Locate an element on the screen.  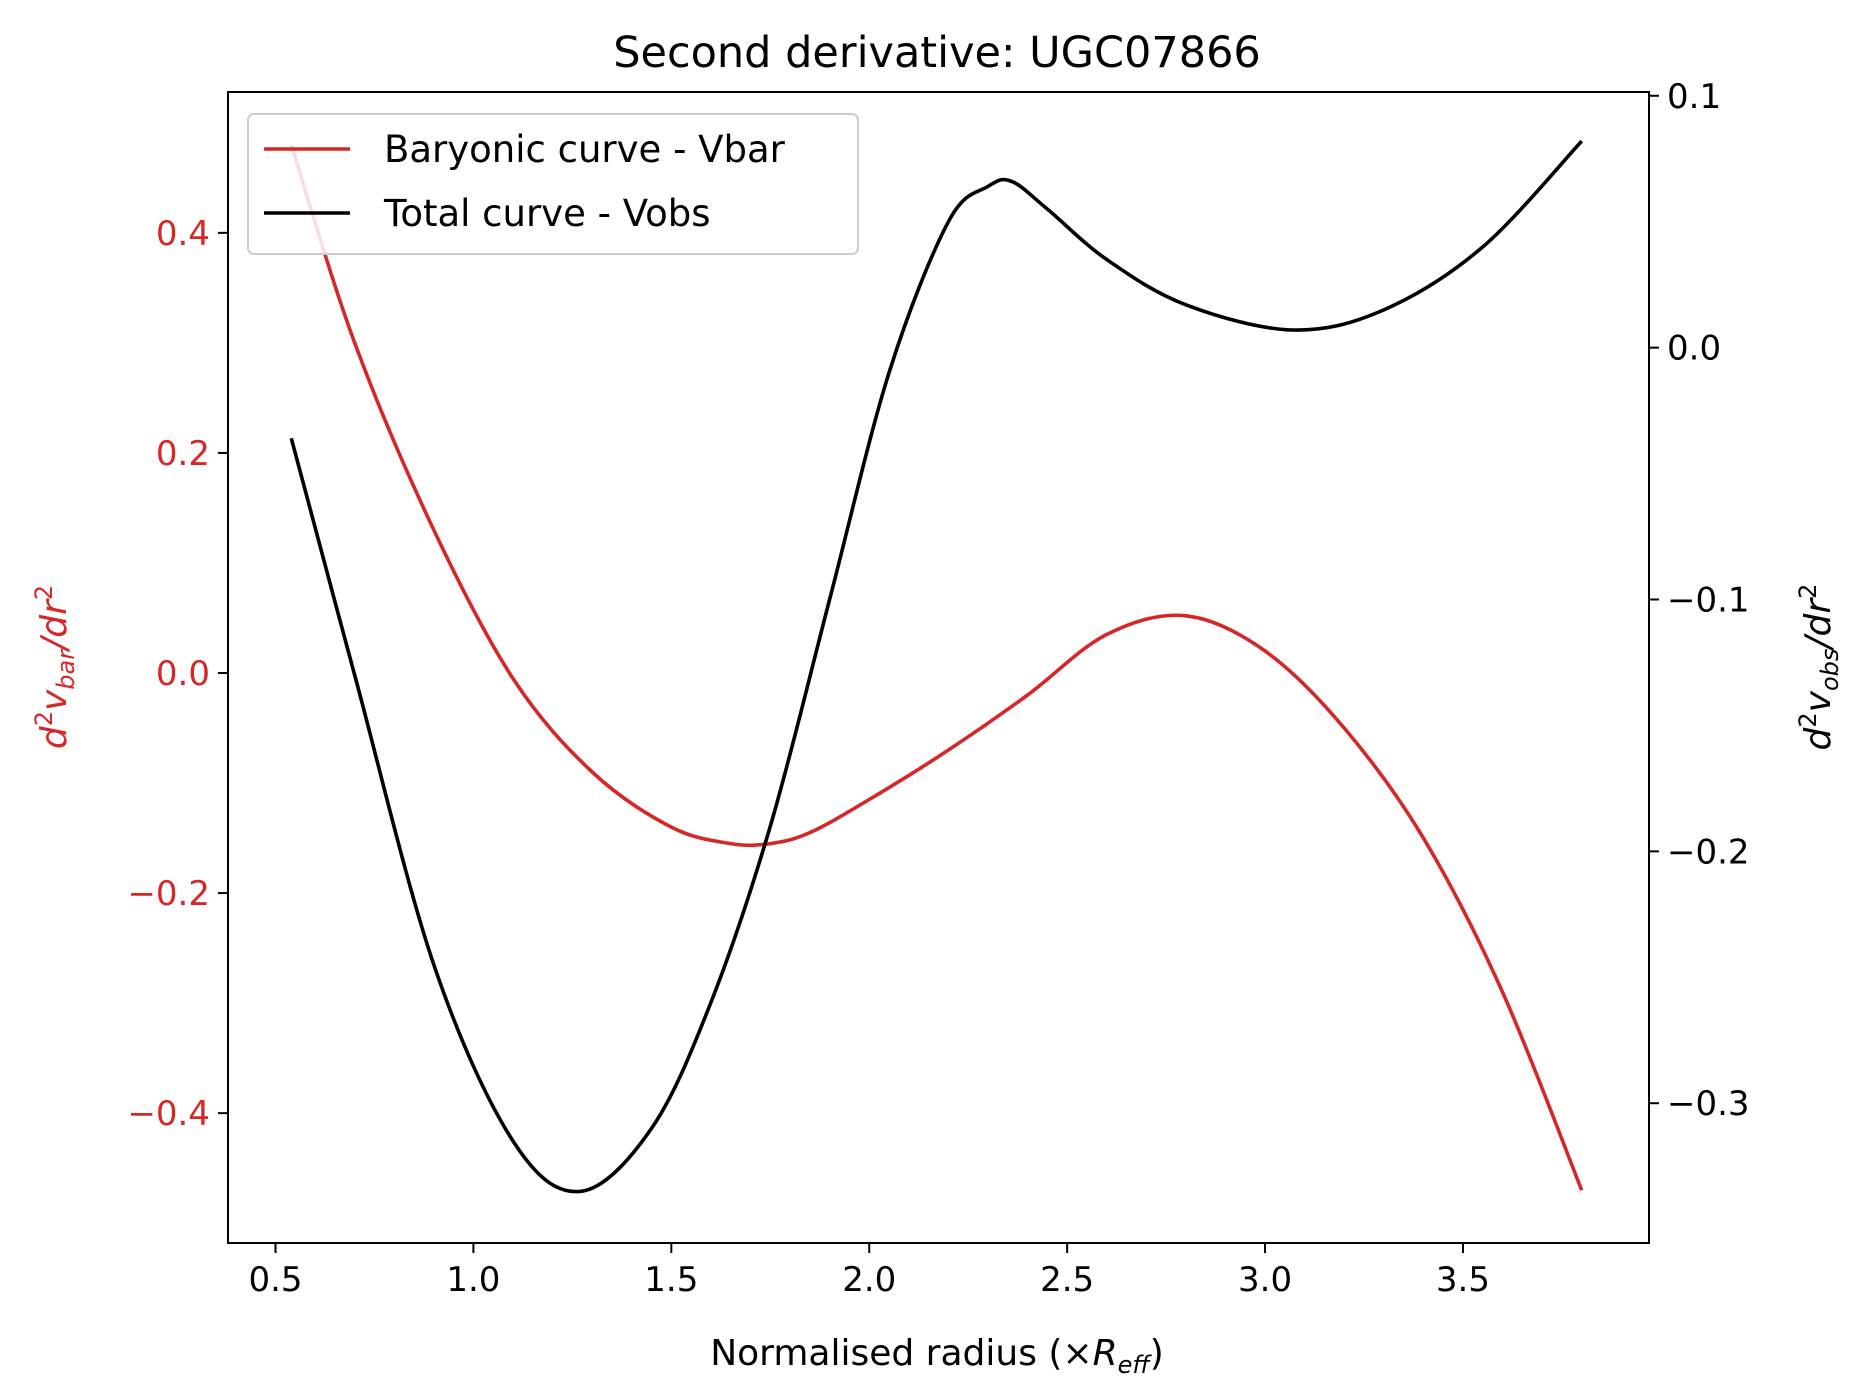
legend: Baryonic curve - Vbar Total curve - Vobs is located at coordinates (553, 184).